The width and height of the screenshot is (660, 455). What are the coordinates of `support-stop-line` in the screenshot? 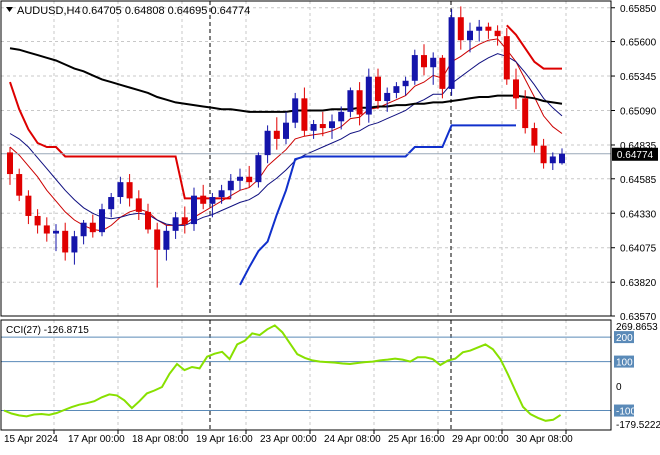 It's located at (377, 205).